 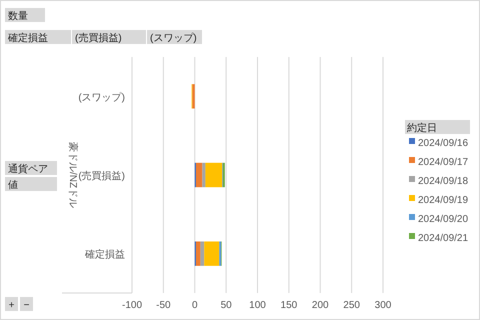 I want to click on text: 値, so click(x=13, y=185).